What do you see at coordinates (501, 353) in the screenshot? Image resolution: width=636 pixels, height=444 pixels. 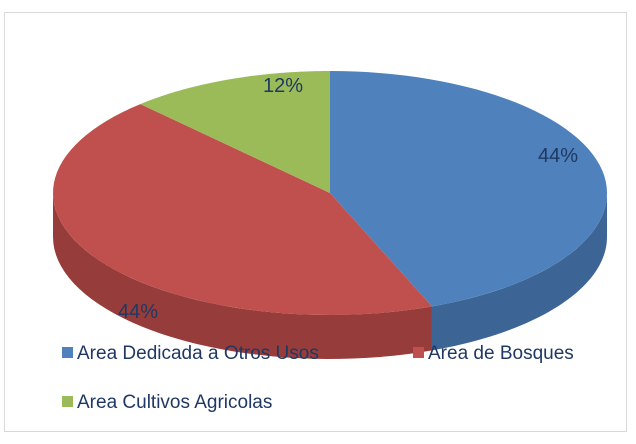 I see `legend-label-1: Area de Bosques` at bounding box center [501, 353].